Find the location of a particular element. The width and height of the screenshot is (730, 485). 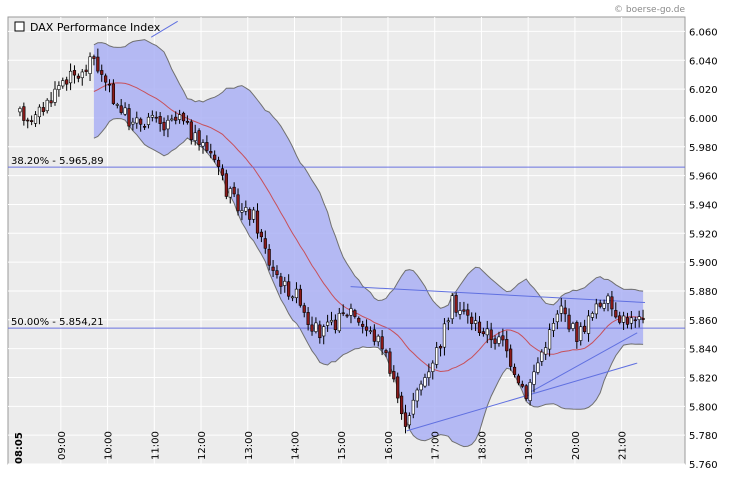

fib-label: 50.00% - 5.854,21 is located at coordinates (57, 322).